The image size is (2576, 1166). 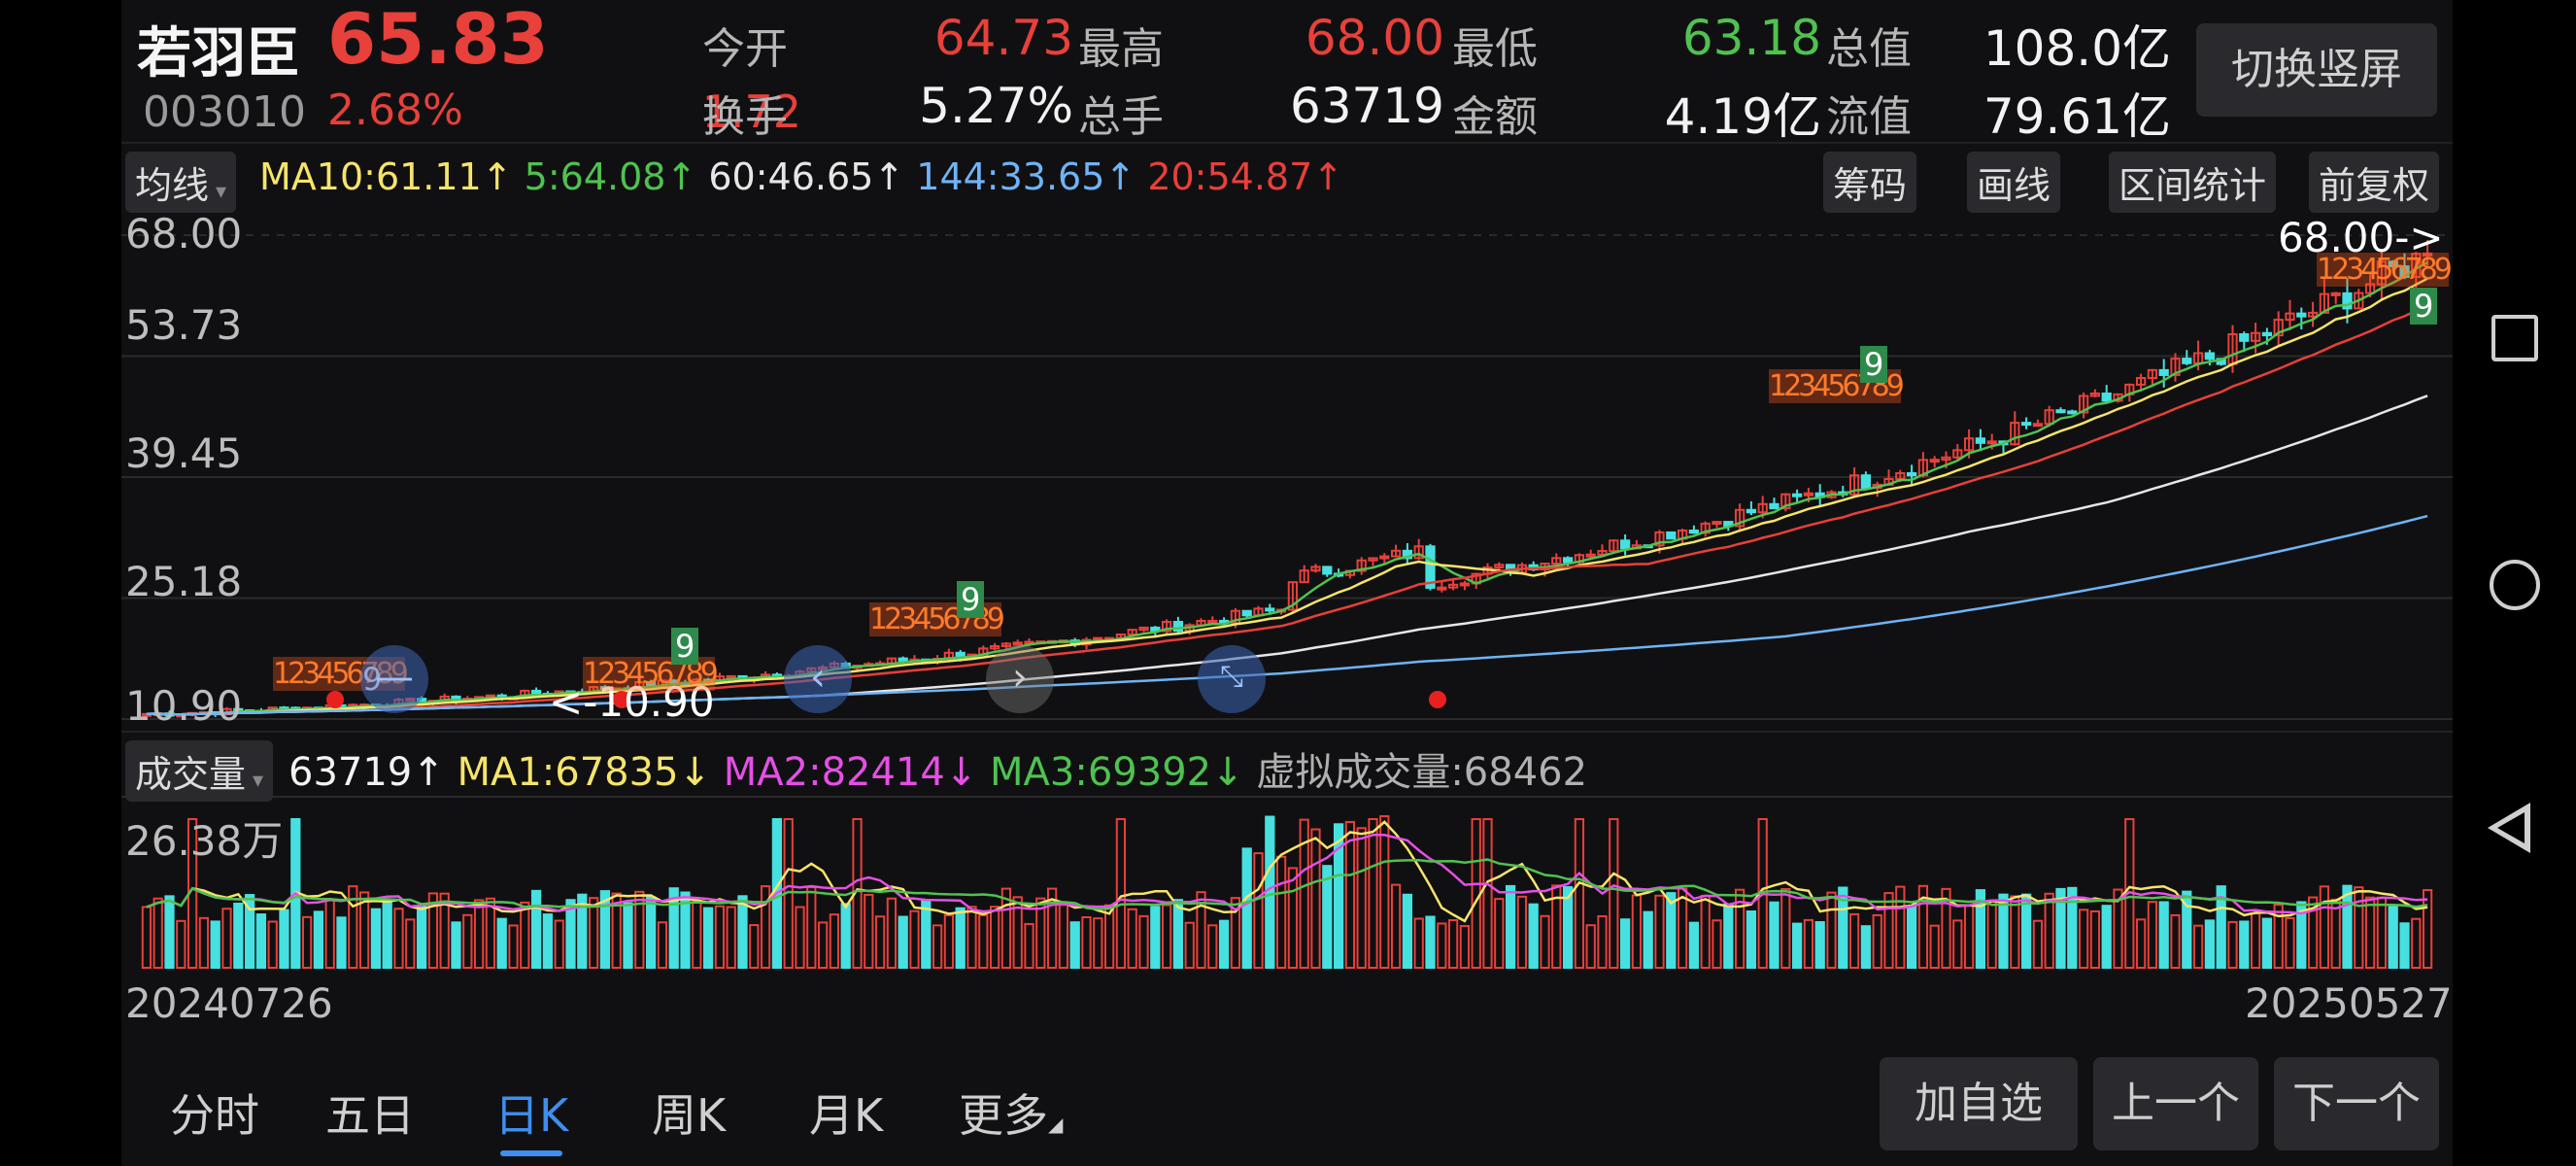 I want to click on back-icon-inner, so click(x=2511, y=827).